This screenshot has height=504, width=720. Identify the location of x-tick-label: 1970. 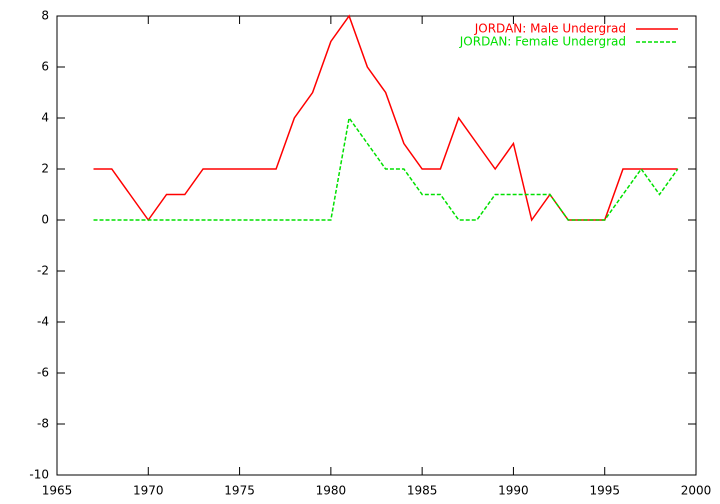
(148, 491).